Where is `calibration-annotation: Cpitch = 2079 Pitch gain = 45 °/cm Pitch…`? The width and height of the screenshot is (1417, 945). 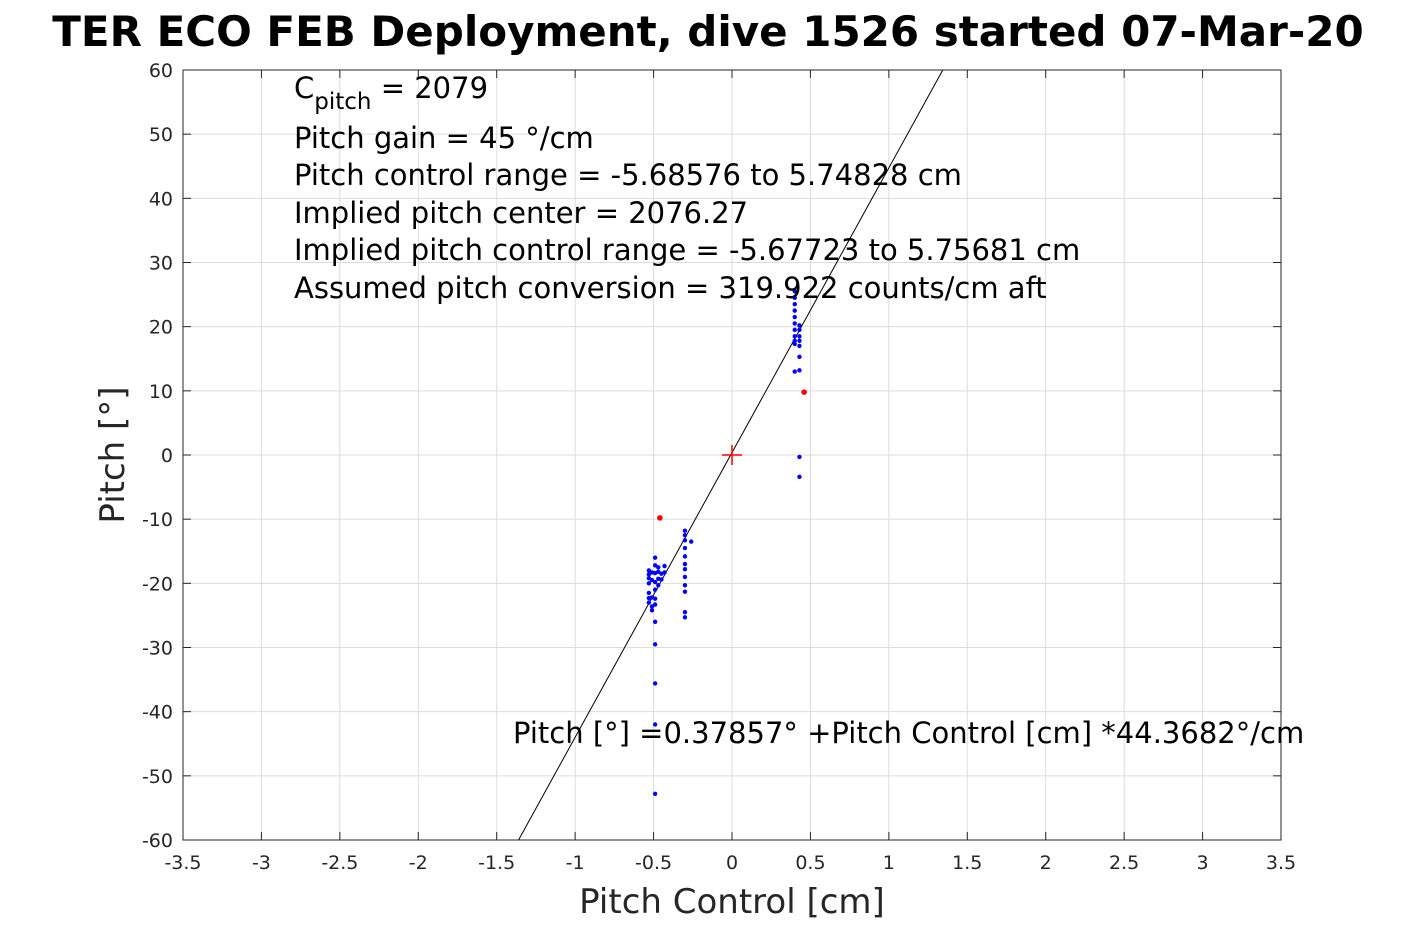 calibration-annotation: Cpitch = 2079 Pitch gain = 45 °/cm Pitch… is located at coordinates (687, 188).